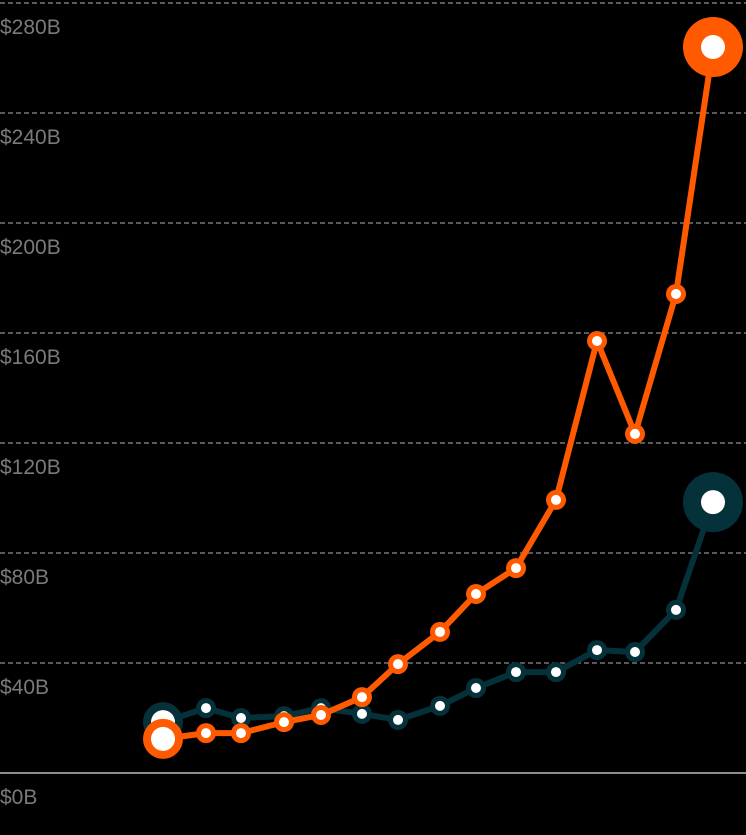 This screenshot has width=746, height=835. I want to click on y-tick-label: $0B, so click(18, 797).